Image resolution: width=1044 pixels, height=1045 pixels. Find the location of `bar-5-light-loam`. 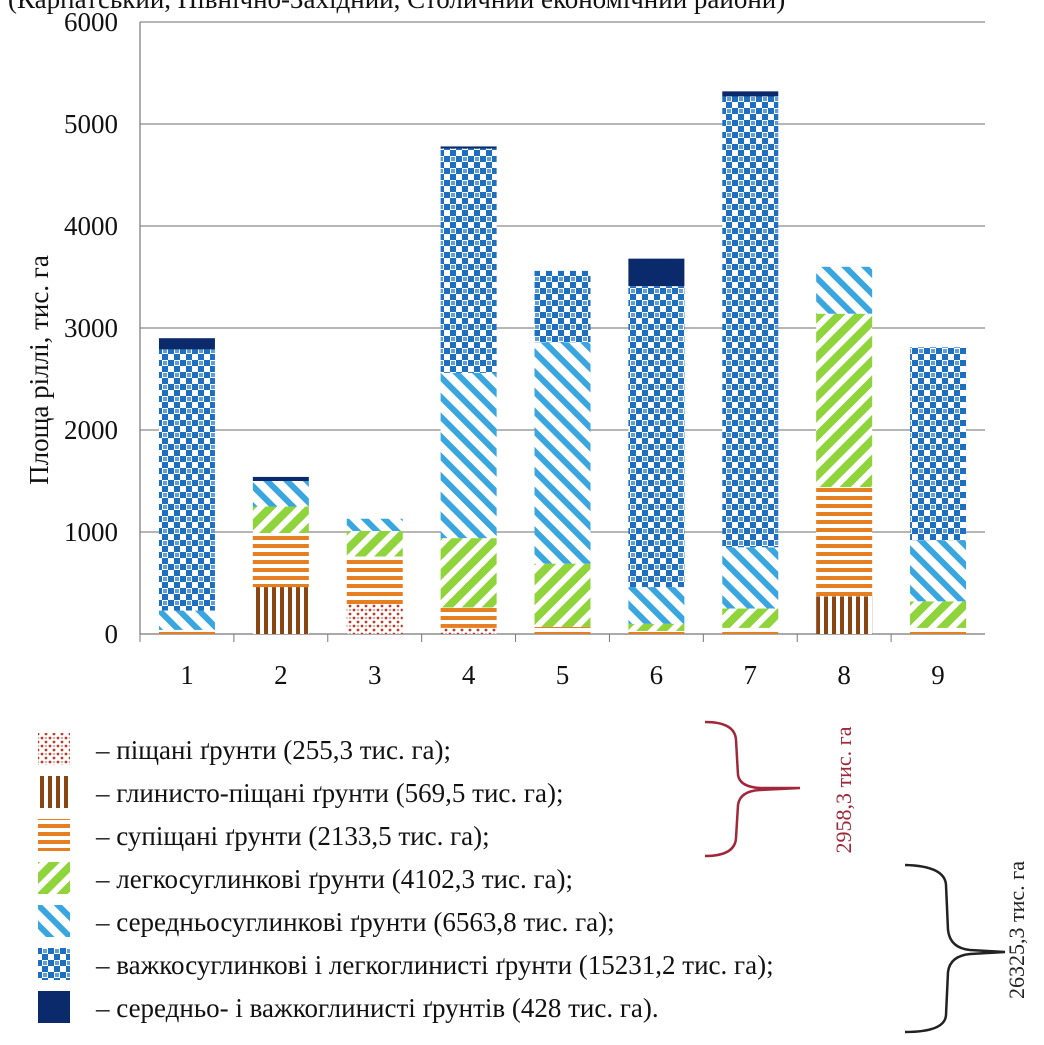

bar-5-light-loam is located at coordinates (562, 595).